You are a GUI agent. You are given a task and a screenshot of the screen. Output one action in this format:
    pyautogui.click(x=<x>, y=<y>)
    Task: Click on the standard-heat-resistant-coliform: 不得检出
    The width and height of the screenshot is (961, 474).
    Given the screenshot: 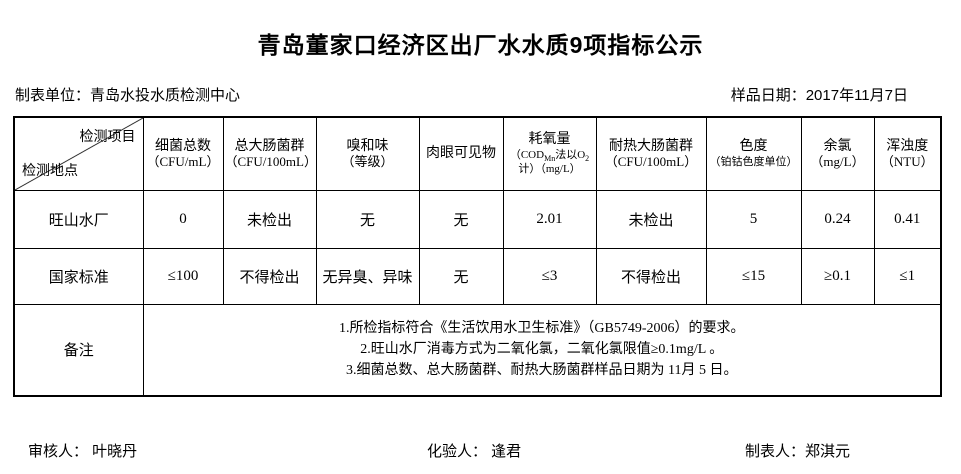 What is the action you would take?
    pyautogui.click(x=651, y=276)
    